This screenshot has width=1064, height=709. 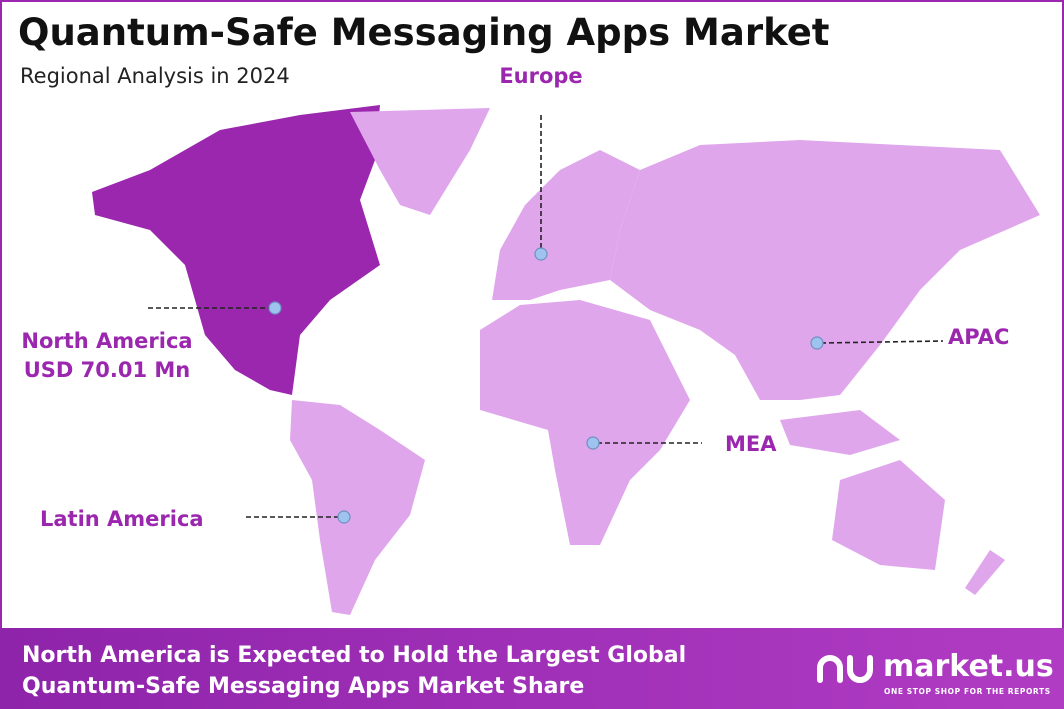 I want to click on region-label: MEA, so click(x=751, y=444).